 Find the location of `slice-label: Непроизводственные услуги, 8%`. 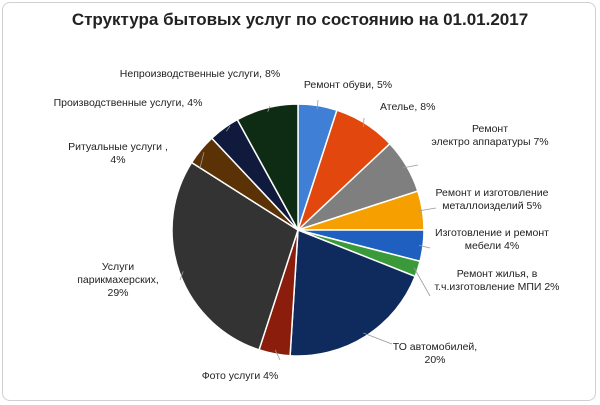

slice-label: Непроизводственные услуги, 8% is located at coordinates (200, 74).